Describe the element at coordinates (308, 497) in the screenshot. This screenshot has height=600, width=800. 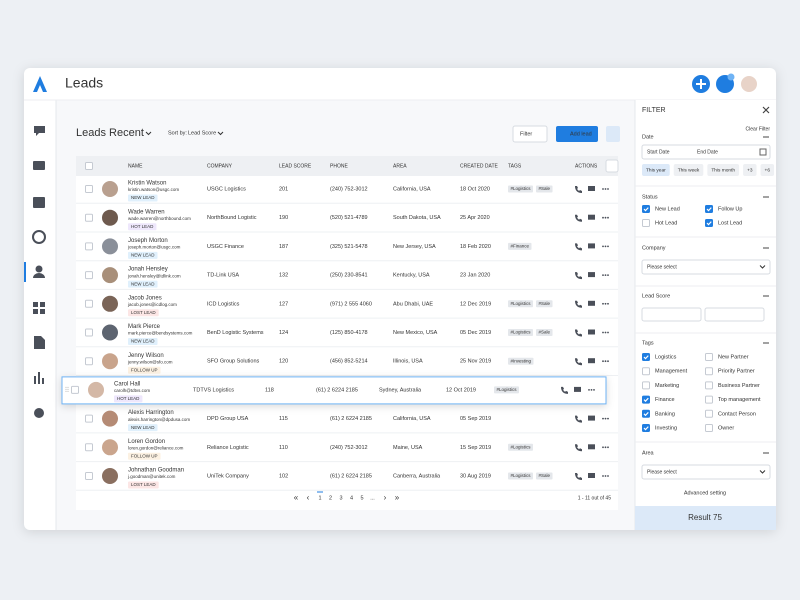
I see `page-prev: ‹` at that location.